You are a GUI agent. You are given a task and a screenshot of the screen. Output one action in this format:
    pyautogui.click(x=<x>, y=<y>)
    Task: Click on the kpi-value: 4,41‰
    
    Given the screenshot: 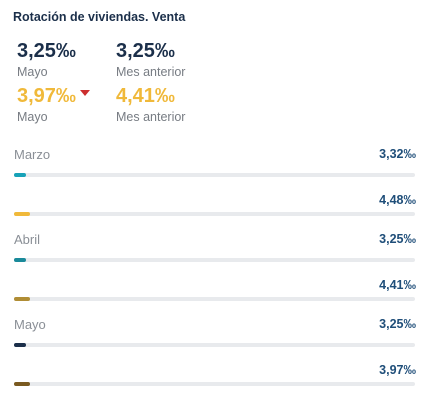 What is the action you would take?
    pyautogui.click(x=145, y=96)
    